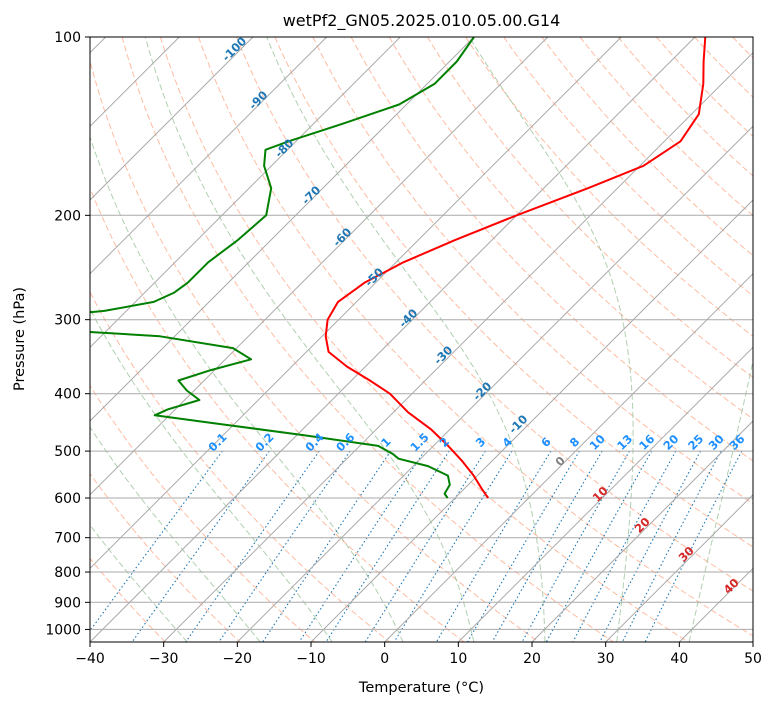  What do you see at coordinates (90, 659) in the screenshot?
I see `x-tick-label: −40` at bounding box center [90, 659].